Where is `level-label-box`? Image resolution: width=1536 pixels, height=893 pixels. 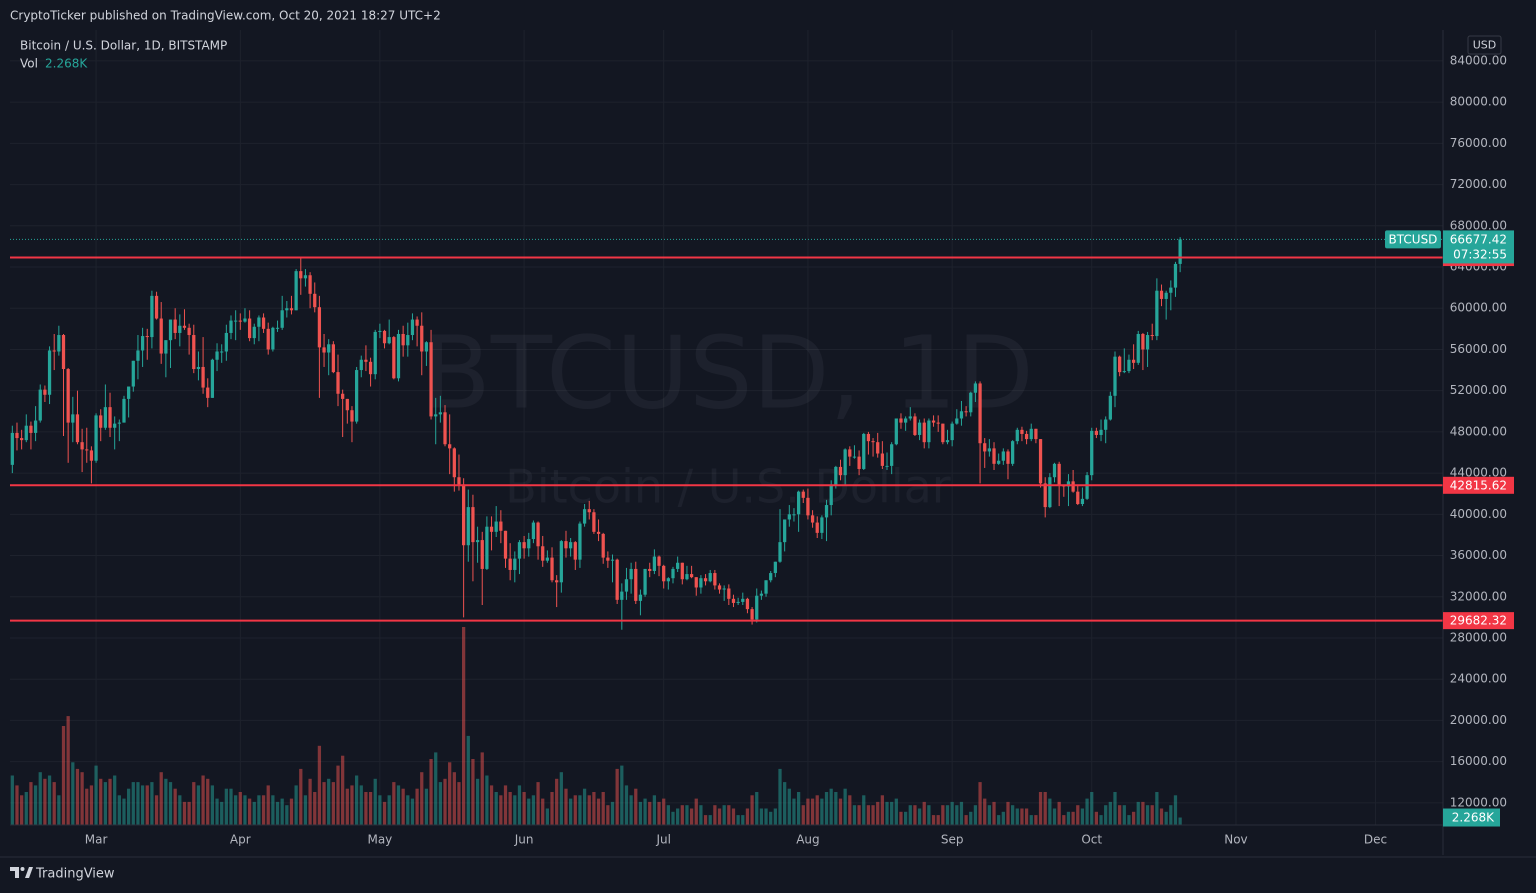
level-label-box is located at coordinates (1478, 485).